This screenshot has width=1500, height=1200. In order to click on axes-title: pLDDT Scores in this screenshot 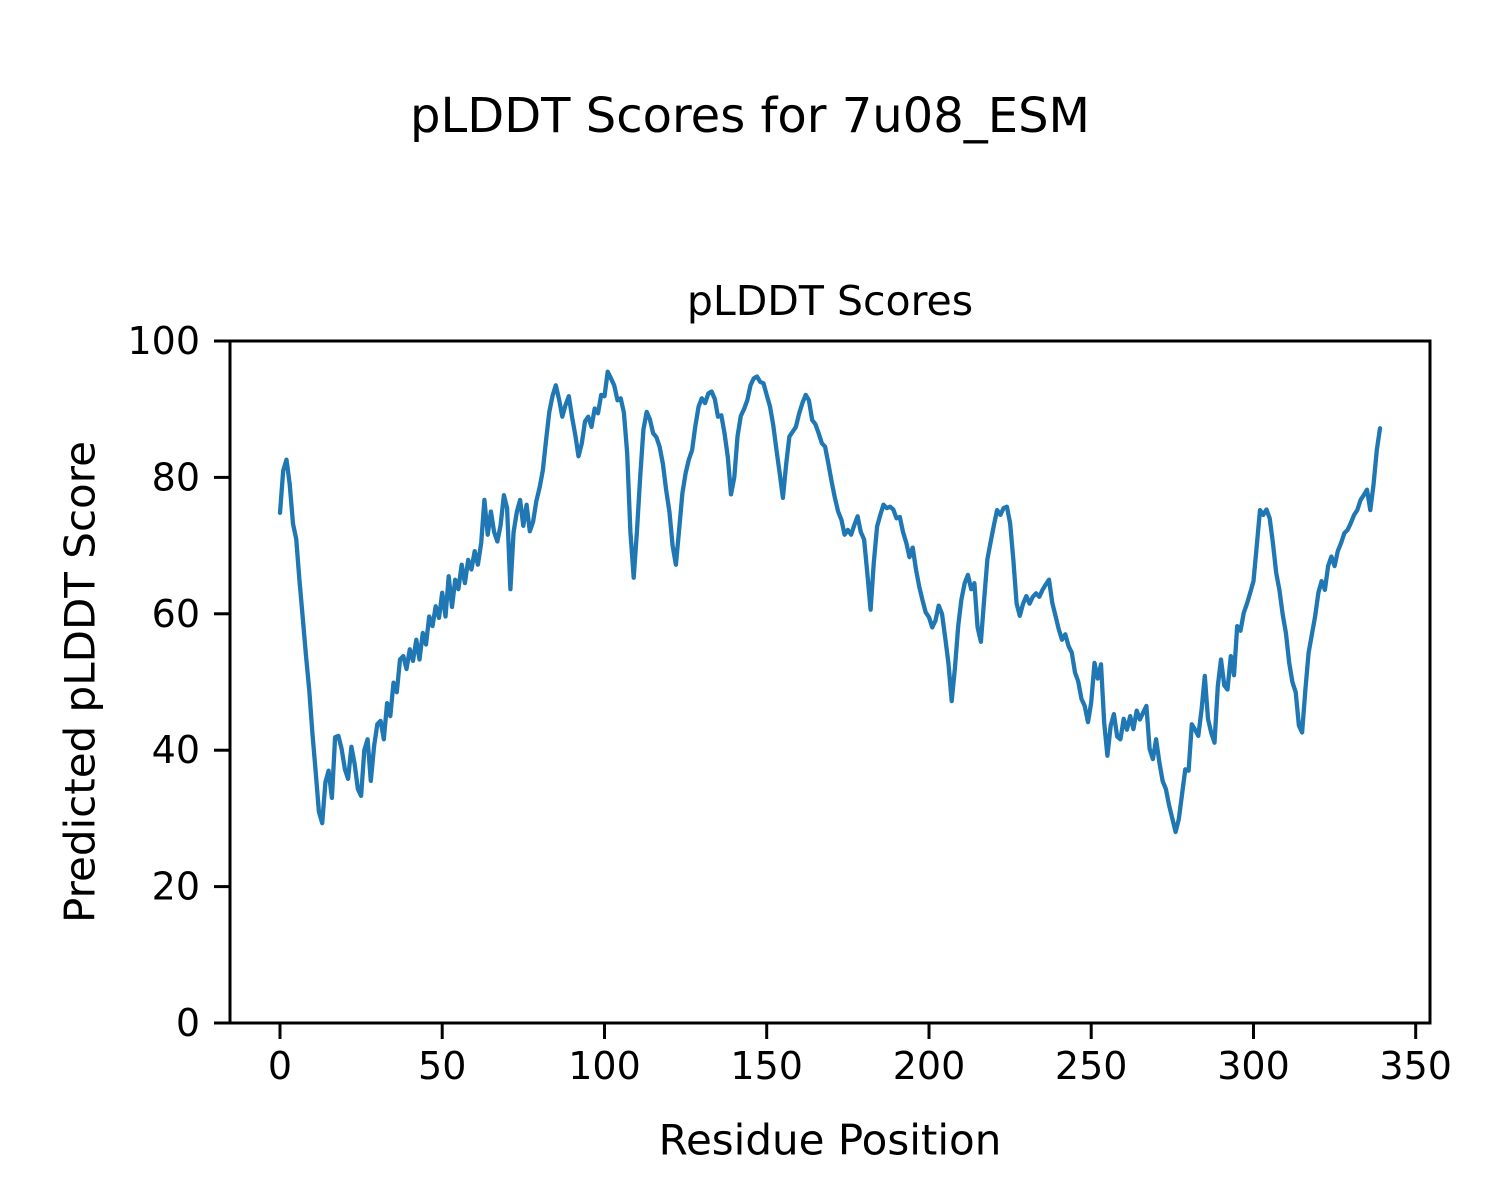, I will do `click(830, 301)`.